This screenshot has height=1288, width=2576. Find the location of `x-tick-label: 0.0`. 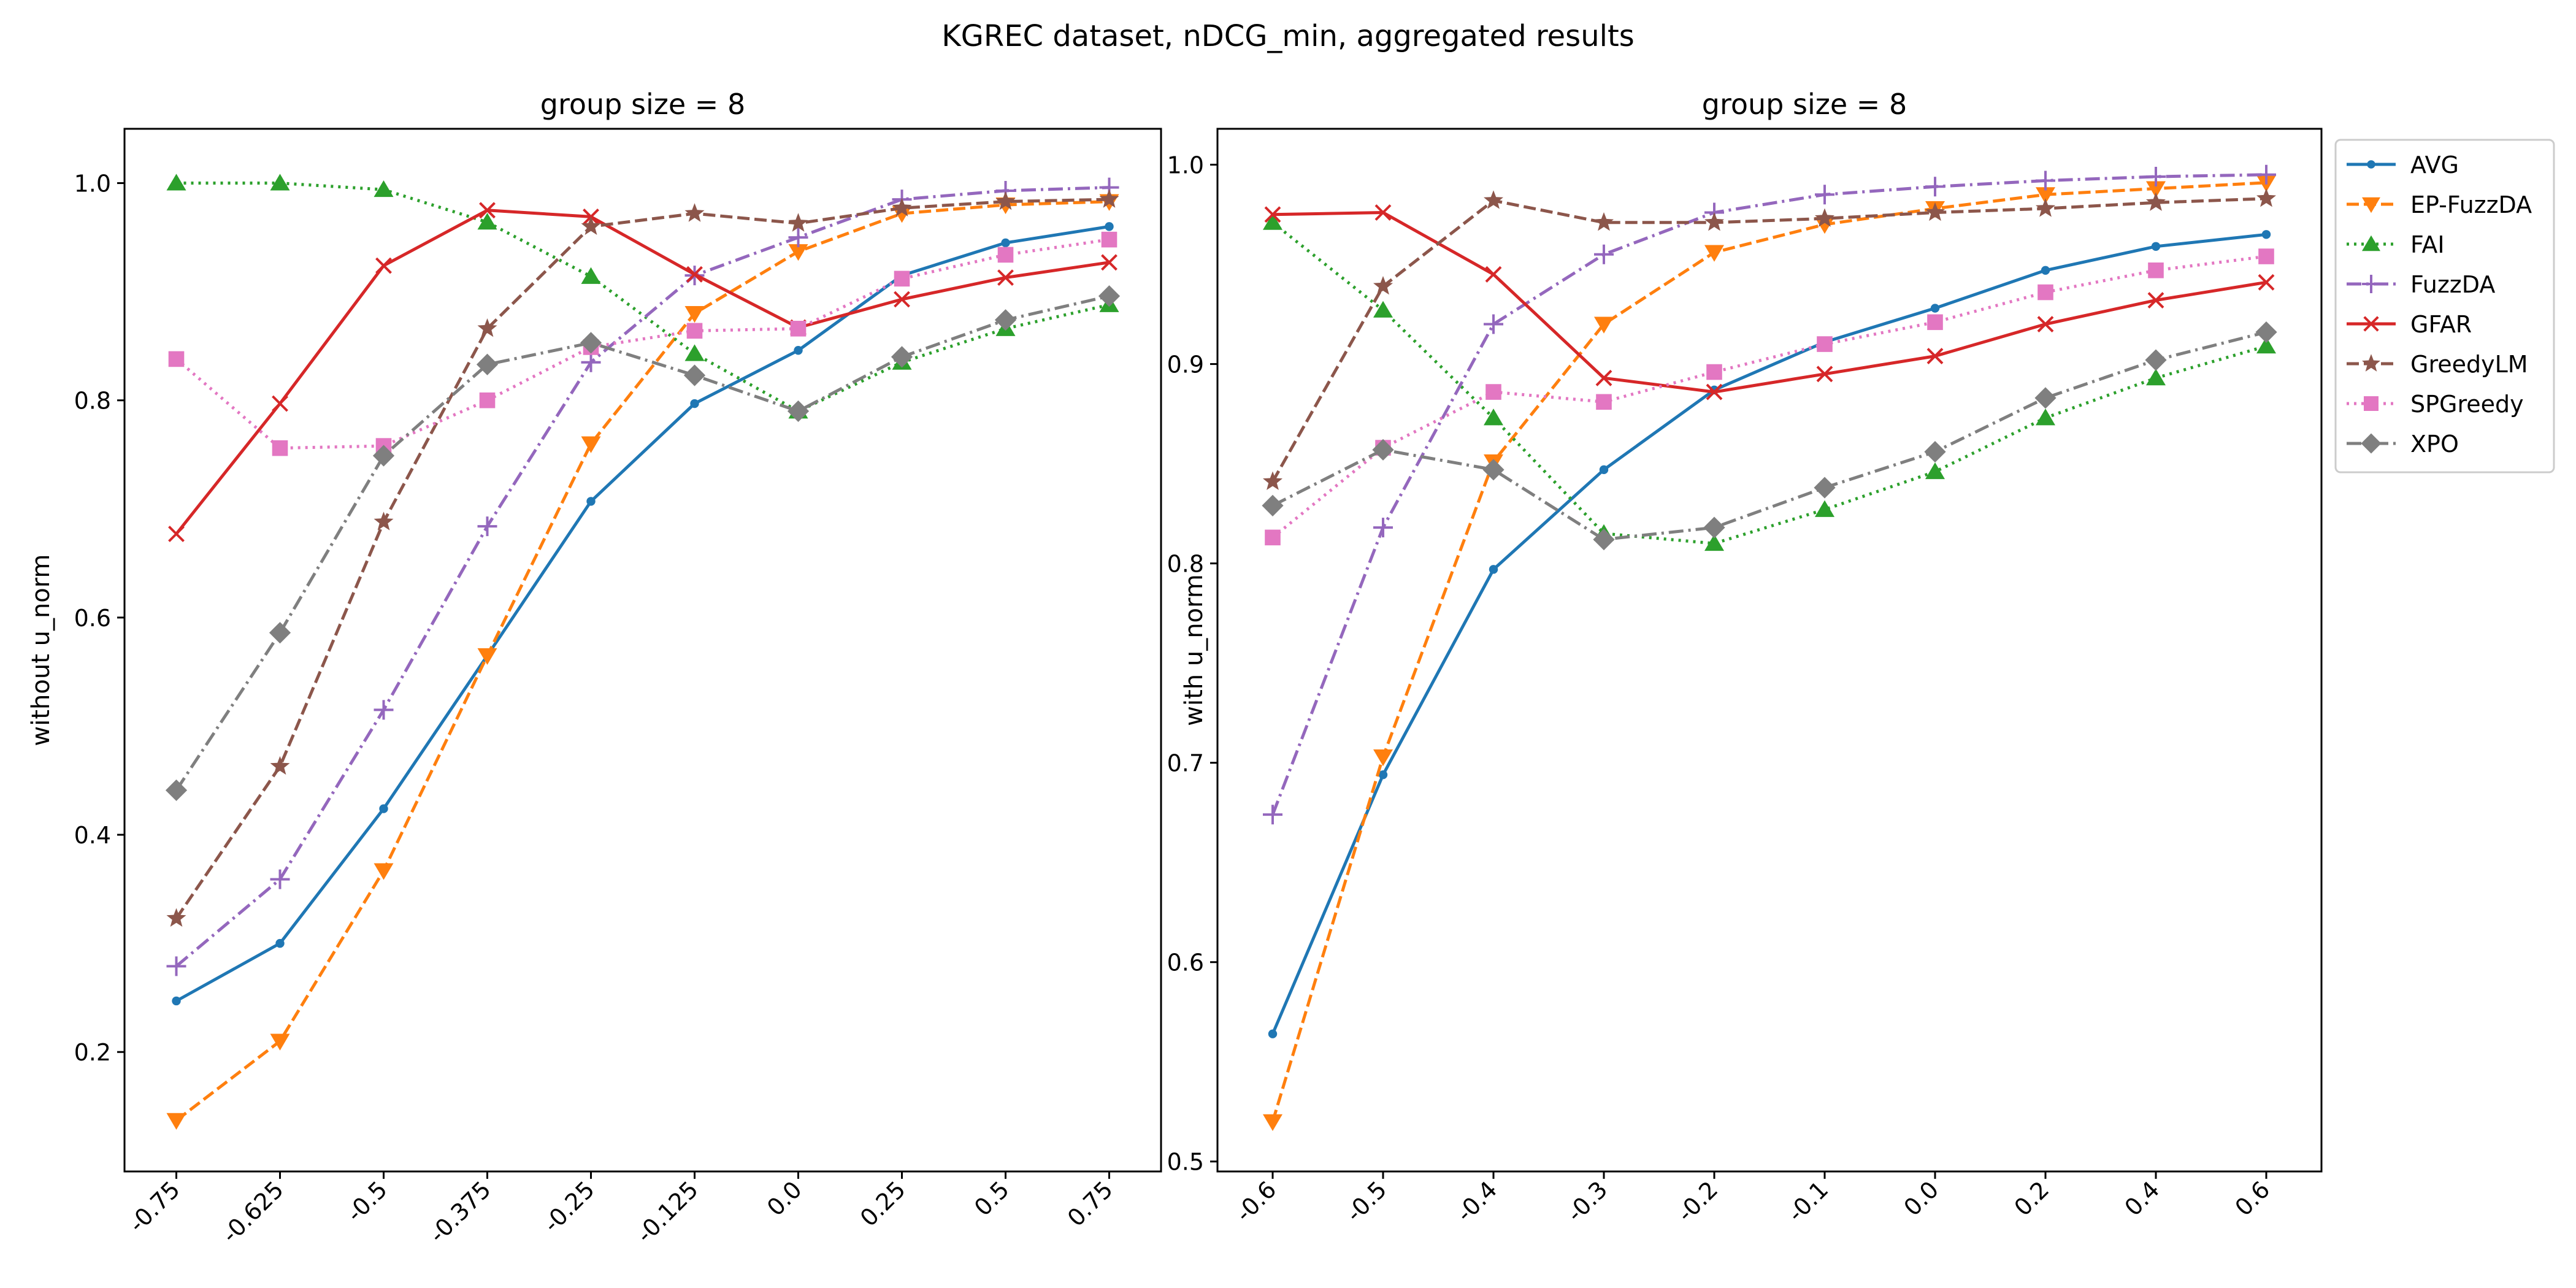

x-tick-label: 0.0 is located at coordinates (784, 1198).